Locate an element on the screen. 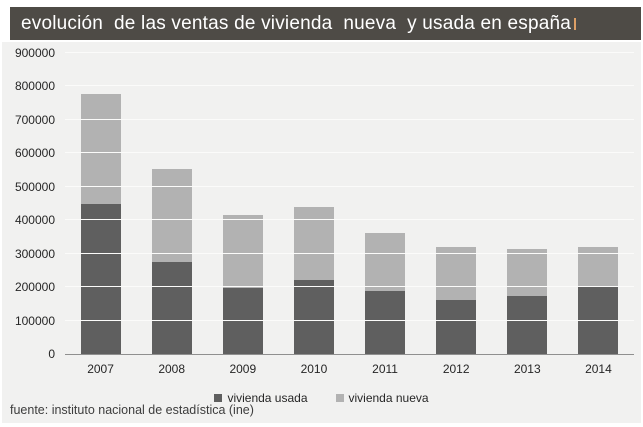 The height and width of the screenshot is (427, 643). legend-label-nueva: vivienda nueva is located at coordinates (388, 398).